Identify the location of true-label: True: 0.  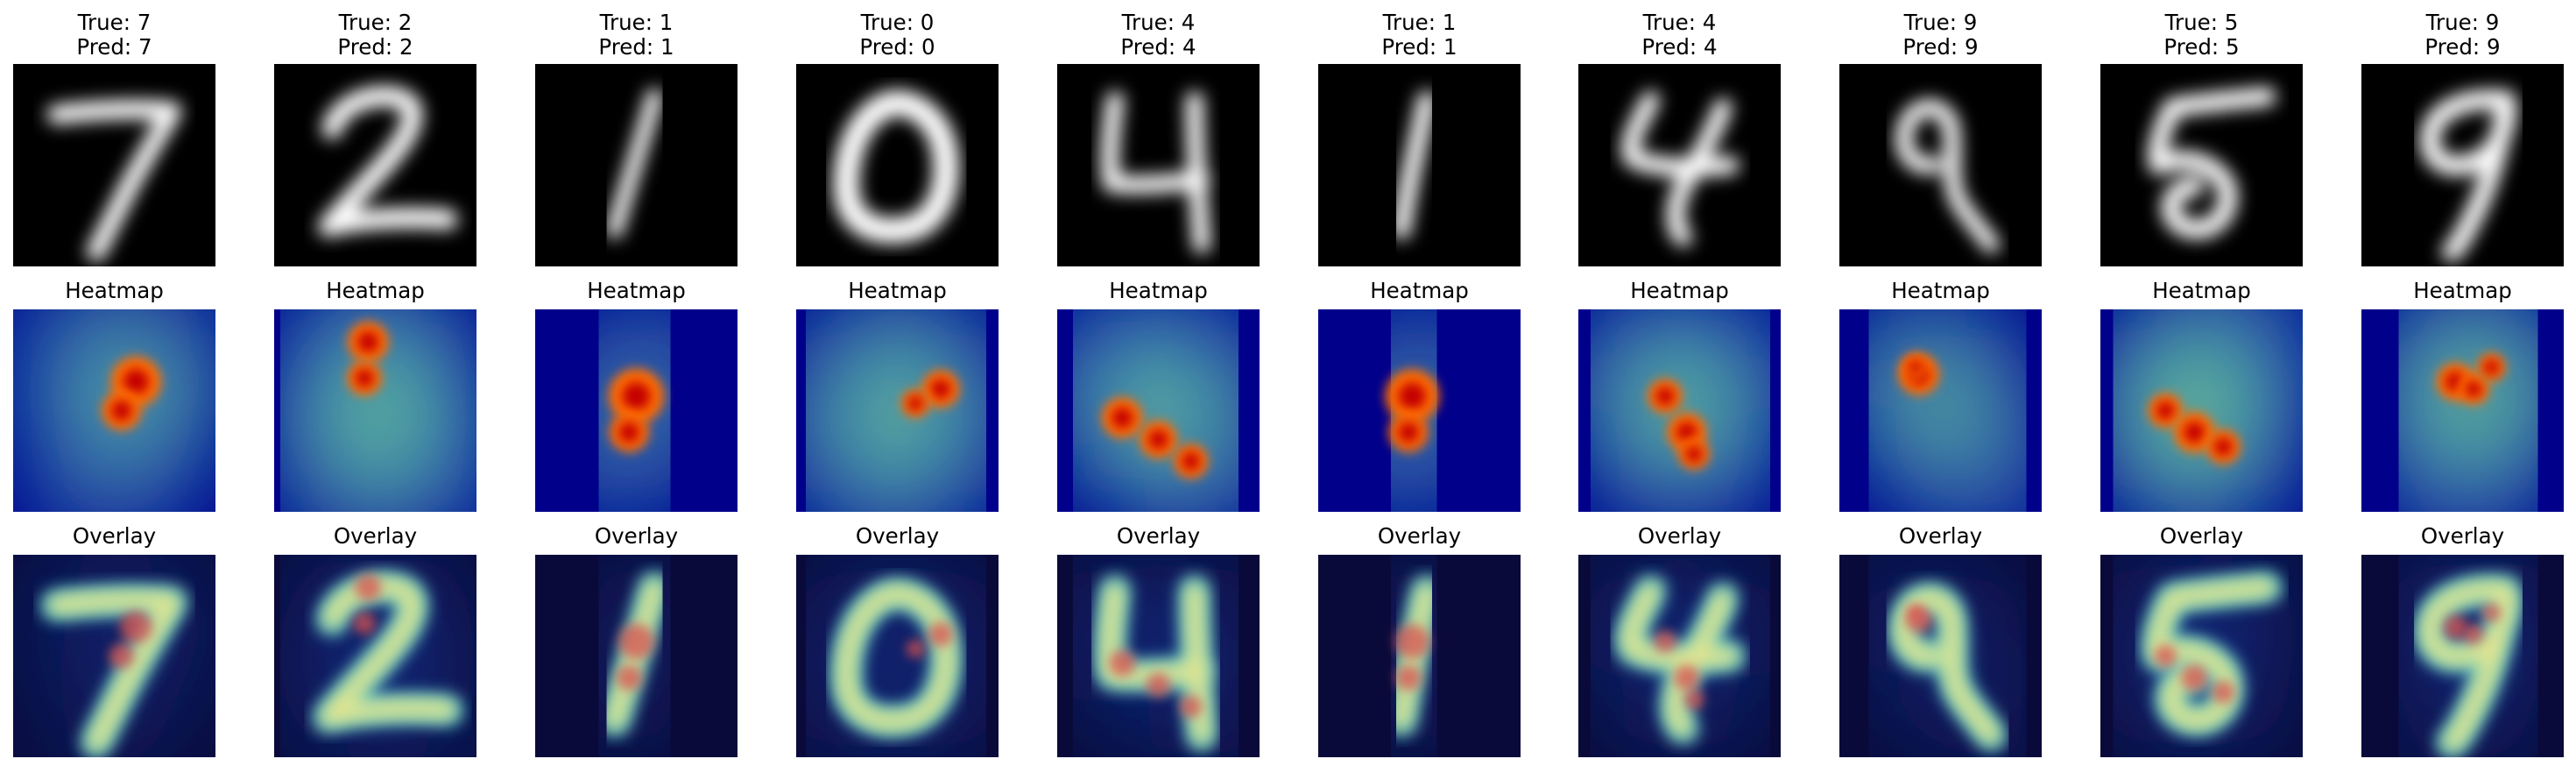
(897, 23).